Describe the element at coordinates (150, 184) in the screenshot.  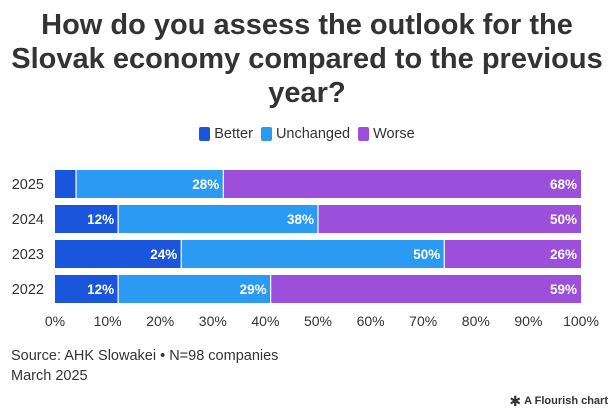
I see `bar-unchanged-2025` at that location.